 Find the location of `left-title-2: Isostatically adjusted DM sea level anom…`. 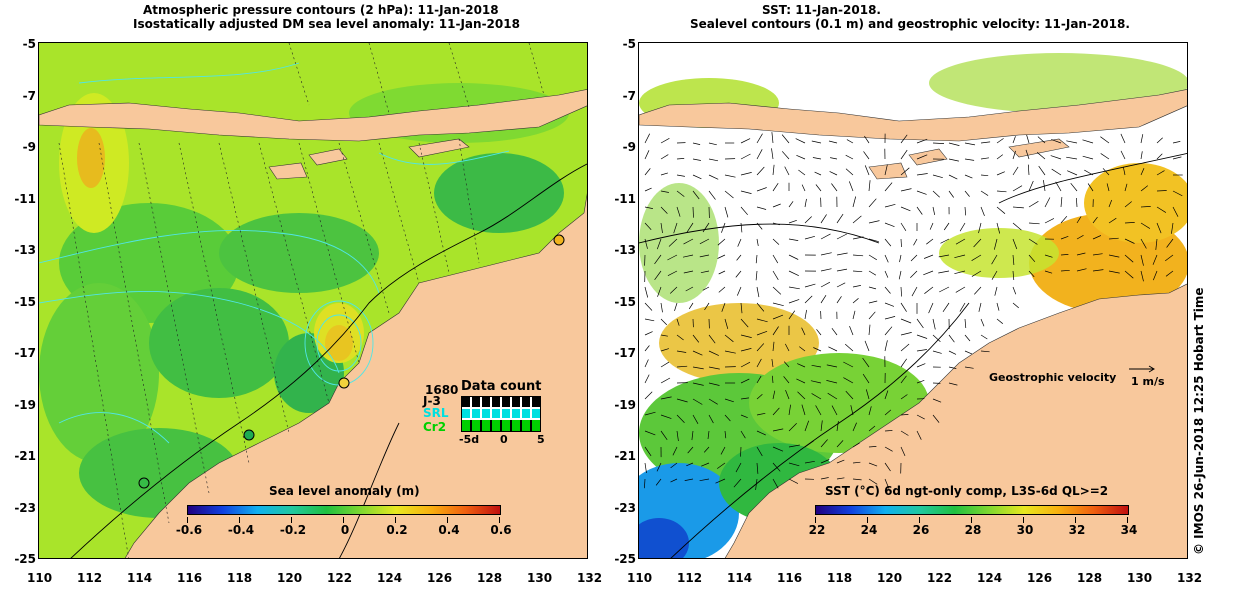

left-title-2: Isostatically adjusted DM sea level anom… is located at coordinates (326, 24).